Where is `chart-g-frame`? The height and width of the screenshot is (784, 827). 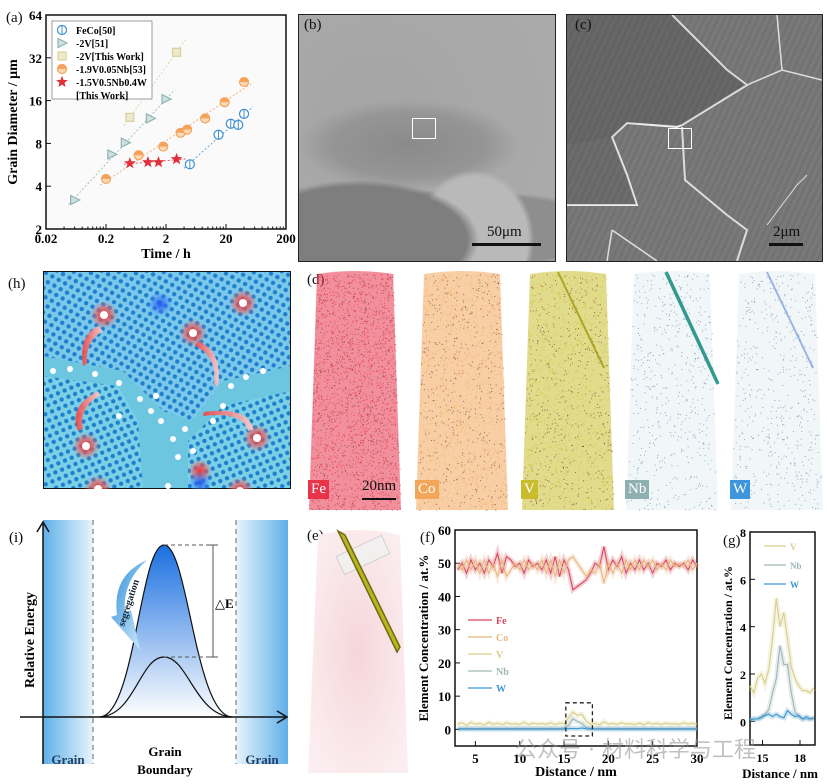
chart-g-frame is located at coordinates (782, 638).